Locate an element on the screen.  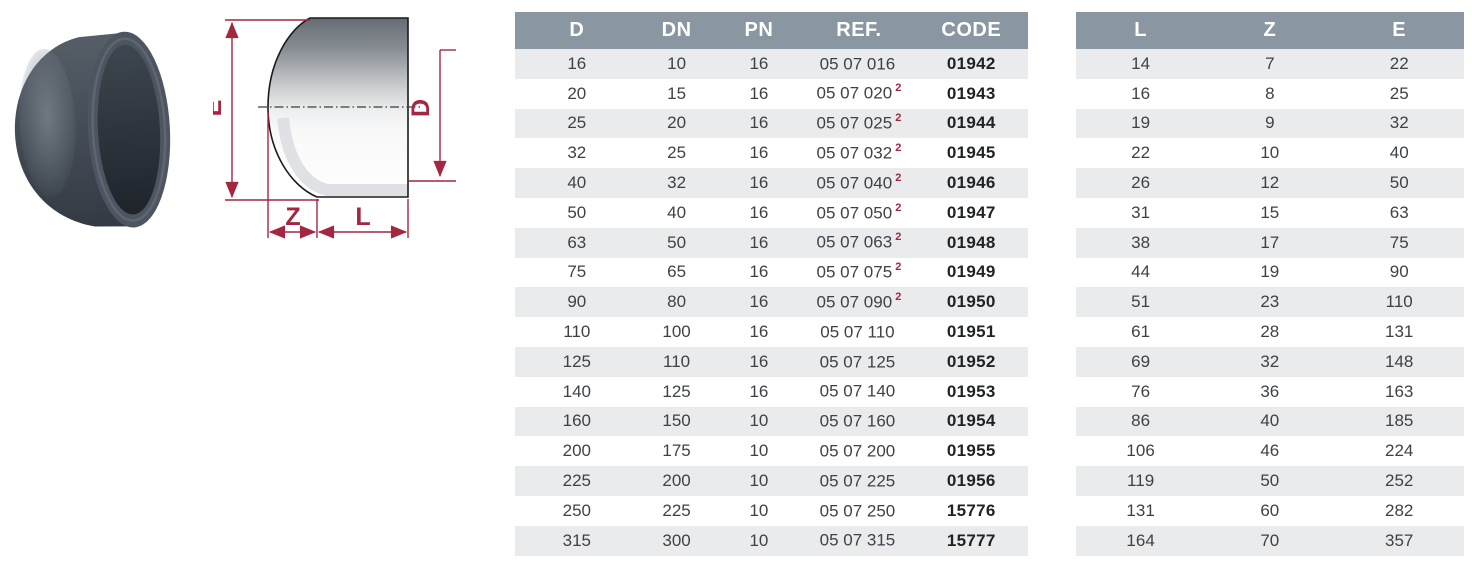
cell: 17 is located at coordinates (1270, 242).